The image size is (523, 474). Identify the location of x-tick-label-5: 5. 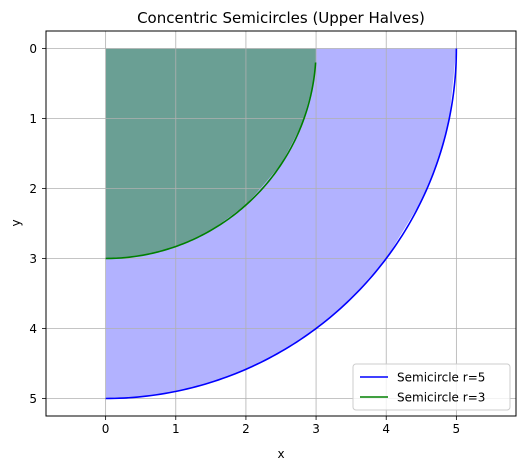
(457, 429).